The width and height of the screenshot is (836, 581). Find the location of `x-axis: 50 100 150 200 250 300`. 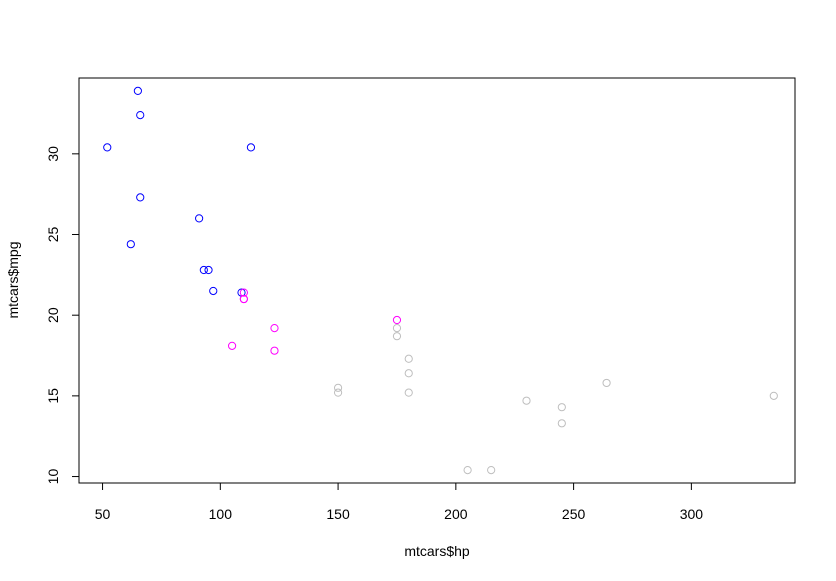

x-axis: 50 100 150 200 250 300 is located at coordinates (399, 502).